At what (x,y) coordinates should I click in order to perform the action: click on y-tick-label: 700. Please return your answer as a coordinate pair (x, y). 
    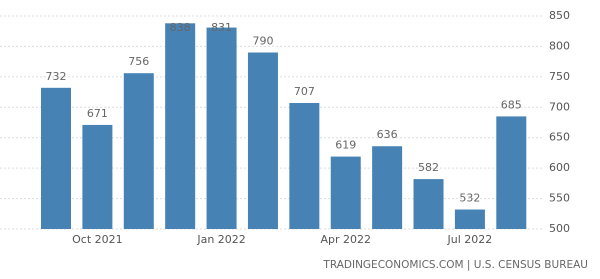
    Looking at the image, I should click on (559, 106).